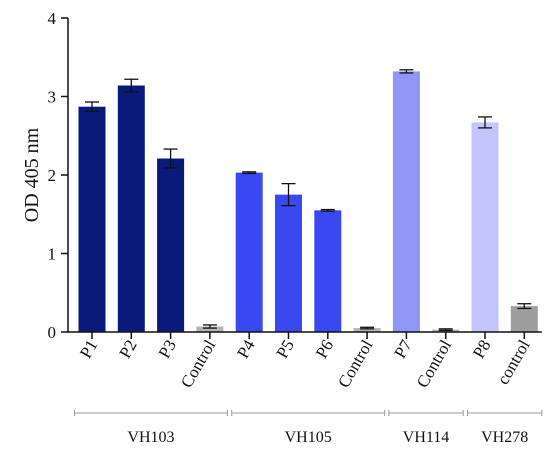  I want to click on x-tick-label: P3, so click(167, 349).